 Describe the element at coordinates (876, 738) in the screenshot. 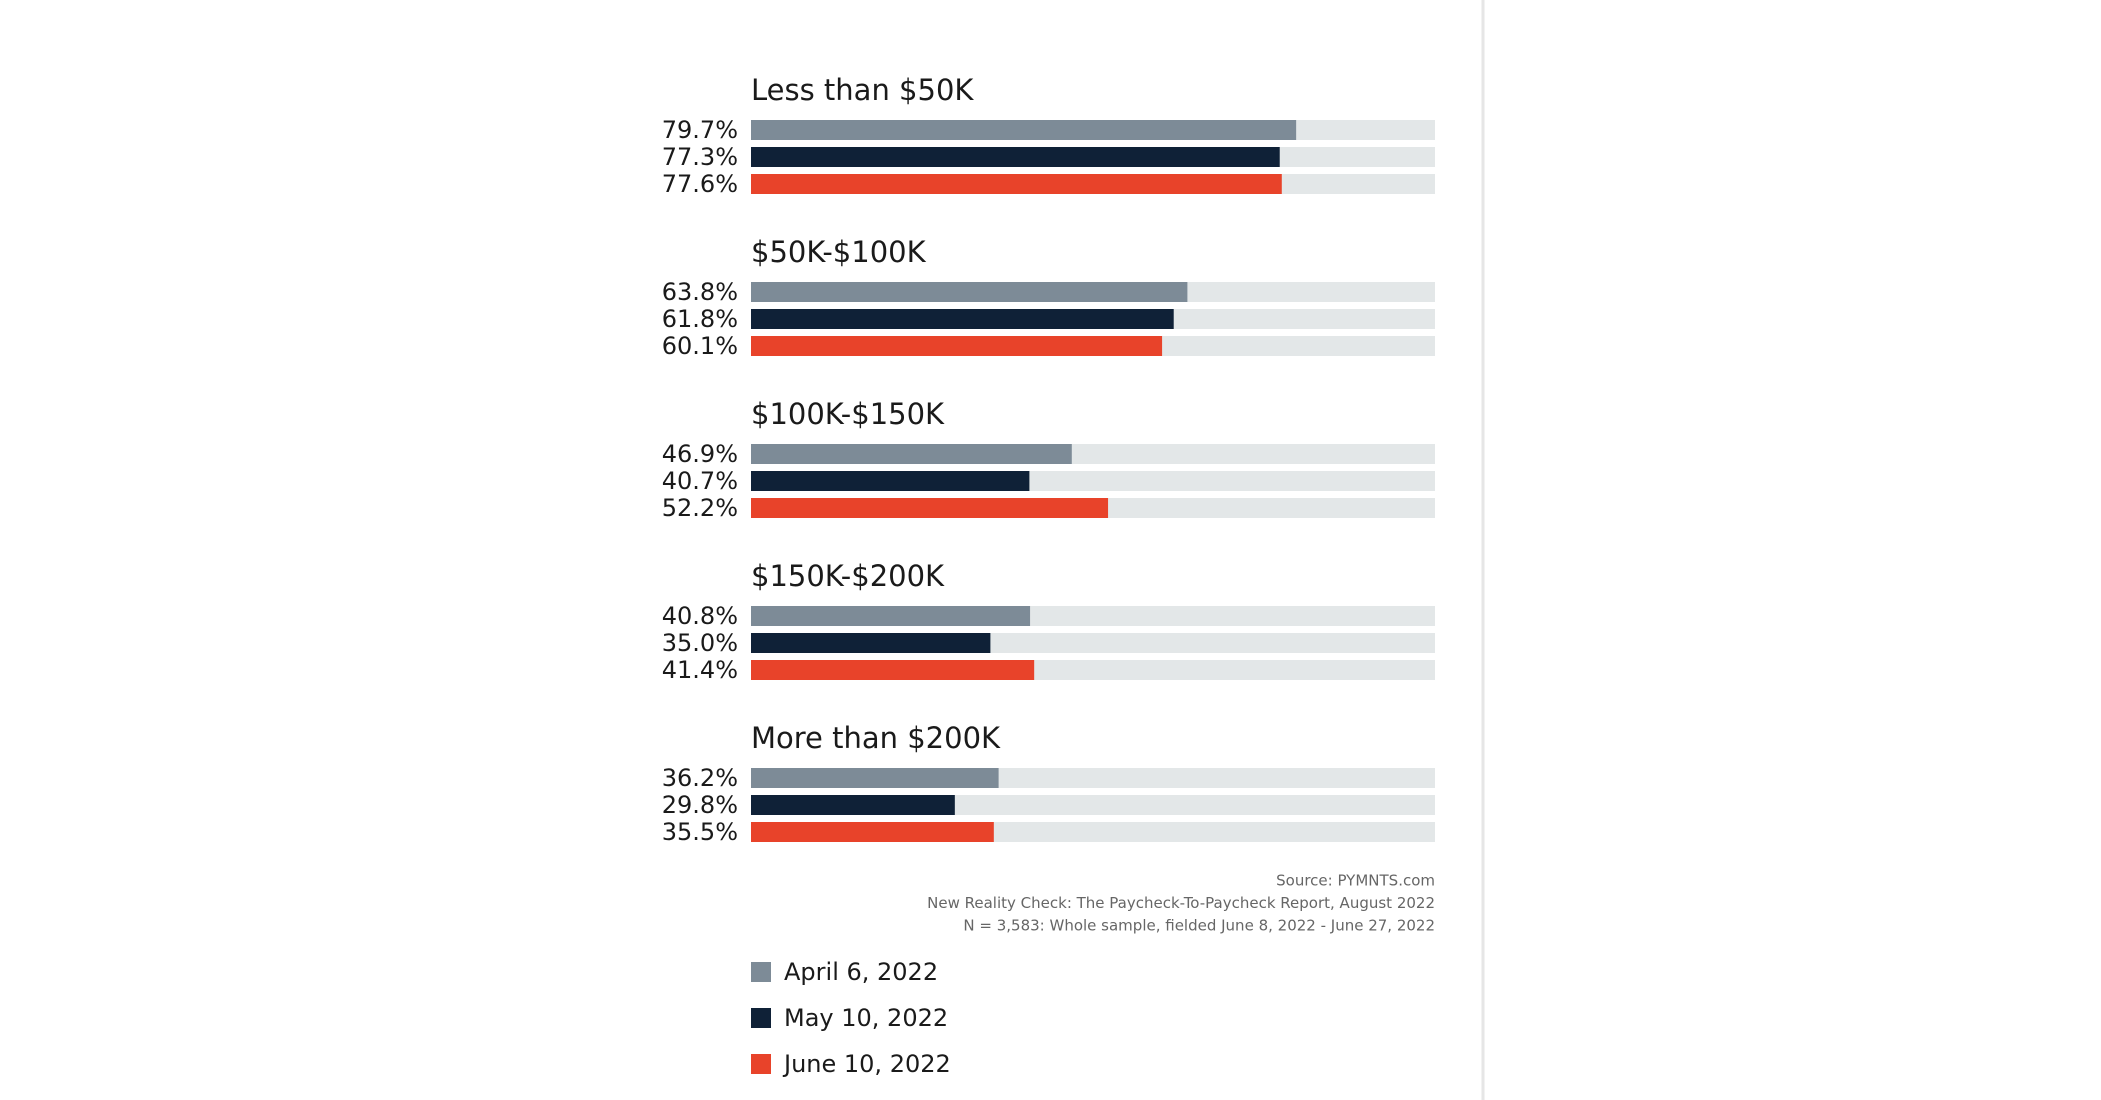

I see `group-title: More than $200K` at that location.